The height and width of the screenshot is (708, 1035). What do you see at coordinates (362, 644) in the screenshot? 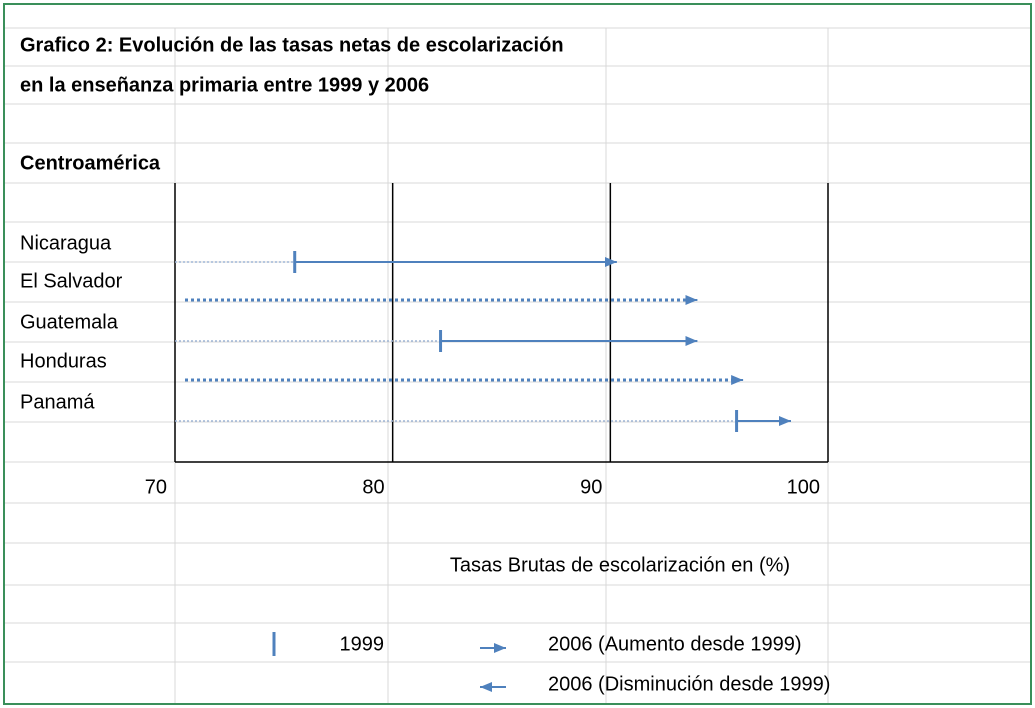
I see `legend-label: 1999` at bounding box center [362, 644].